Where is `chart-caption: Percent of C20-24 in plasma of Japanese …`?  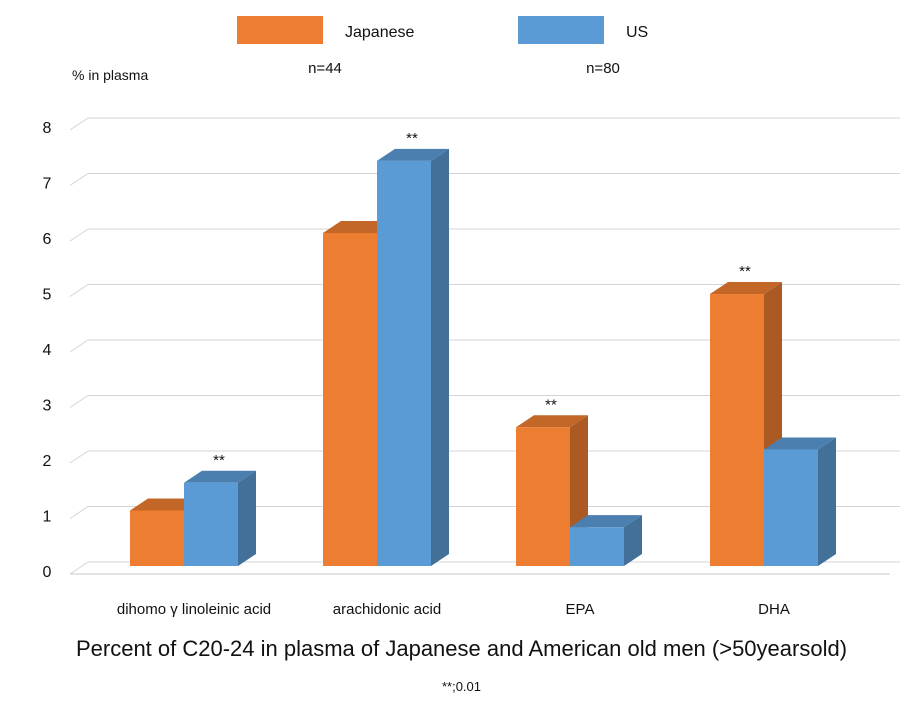
chart-caption: Percent of C20-24 in plasma of Japanese … is located at coordinates (461, 648).